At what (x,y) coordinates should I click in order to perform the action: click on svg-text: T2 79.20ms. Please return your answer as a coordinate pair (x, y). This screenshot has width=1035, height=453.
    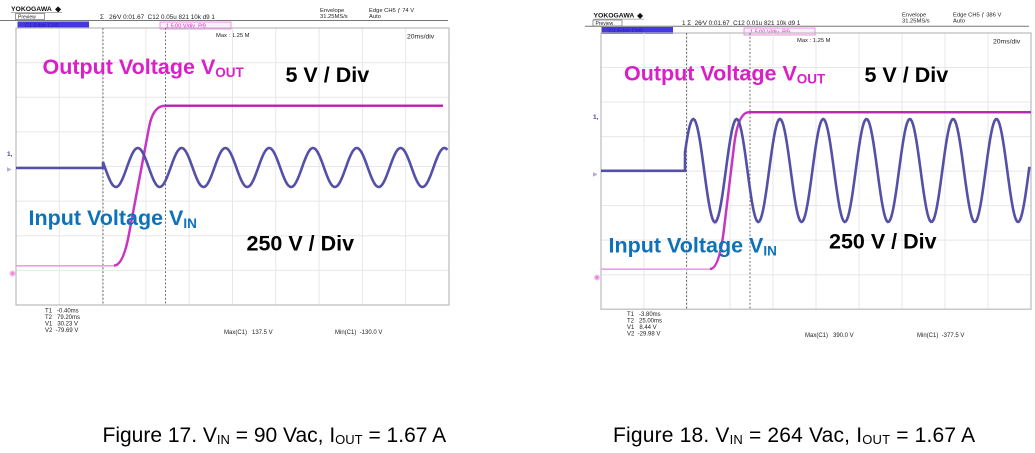
    Looking at the image, I should click on (62, 318).